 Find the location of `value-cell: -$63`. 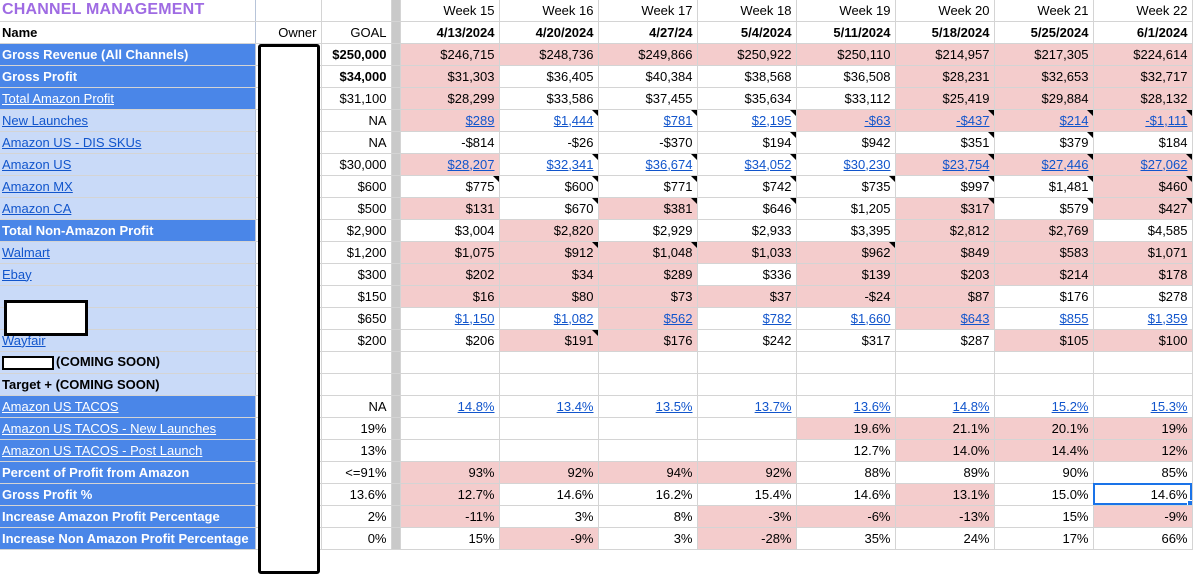

value-cell: -$63 is located at coordinates (846, 120).